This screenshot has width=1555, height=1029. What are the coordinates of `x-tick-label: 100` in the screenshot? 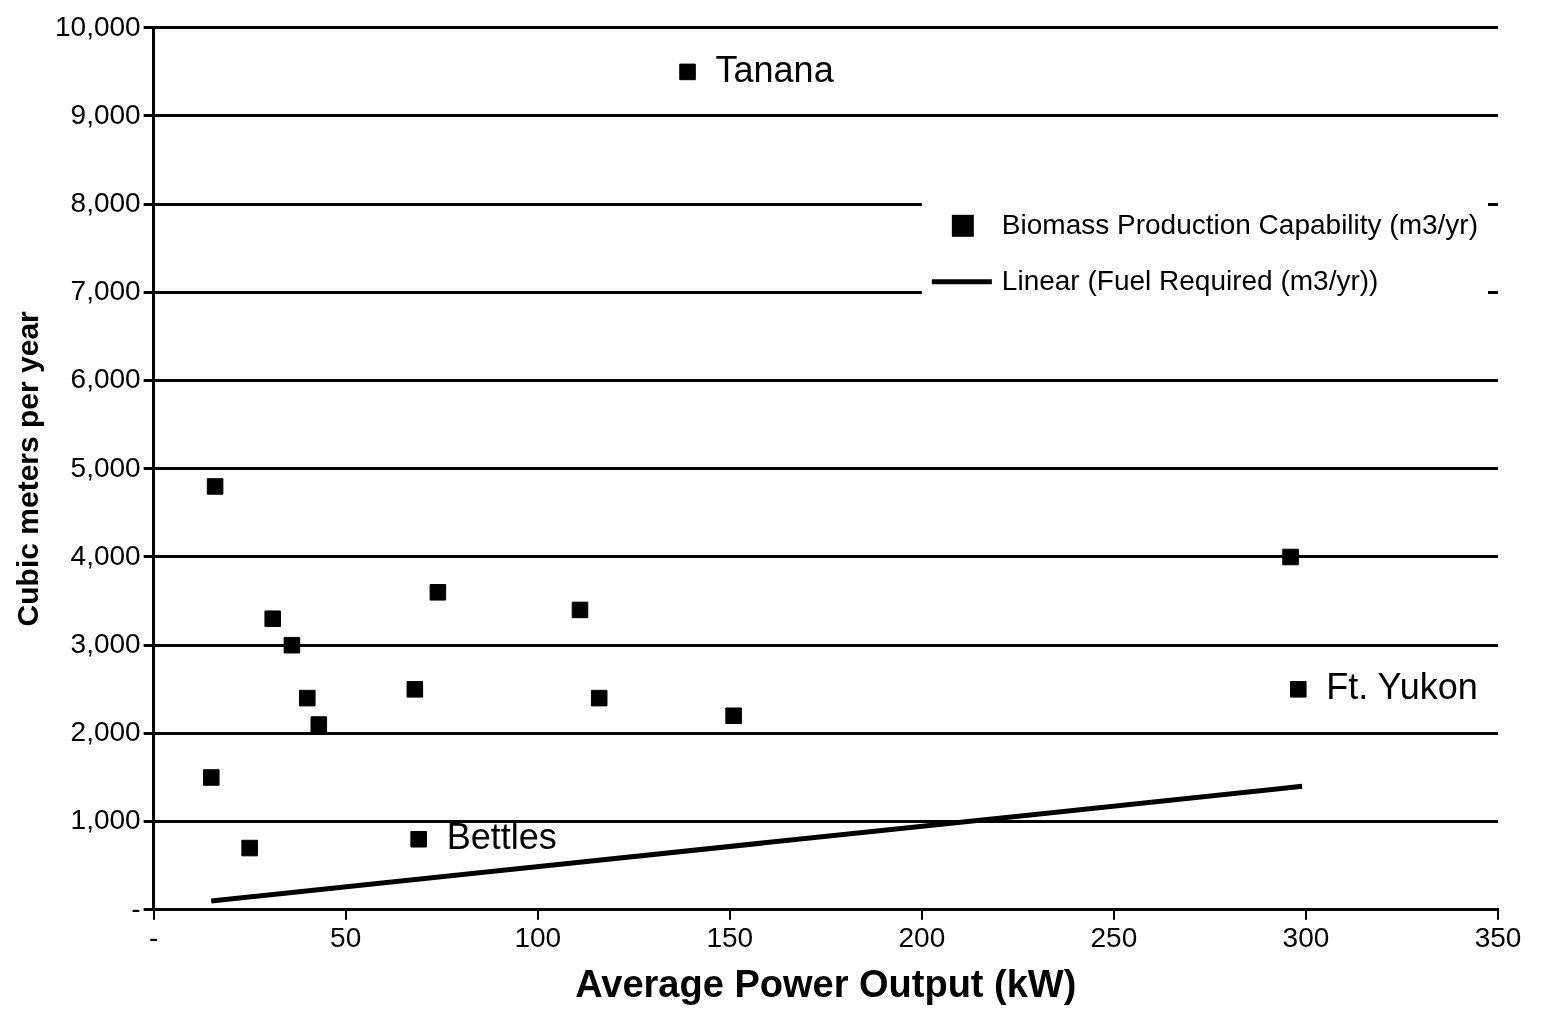 It's located at (538, 938).